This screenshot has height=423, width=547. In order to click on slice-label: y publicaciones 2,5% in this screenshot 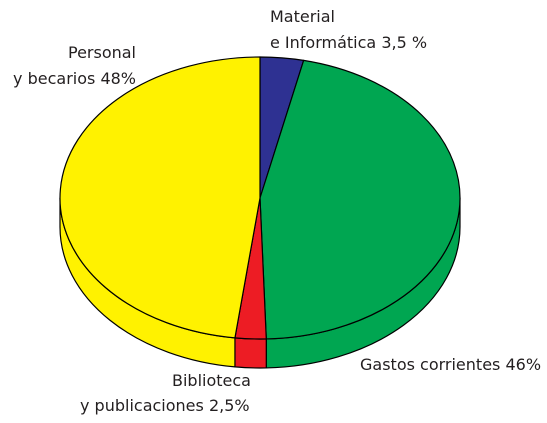, I will do `click(165, 405)`.